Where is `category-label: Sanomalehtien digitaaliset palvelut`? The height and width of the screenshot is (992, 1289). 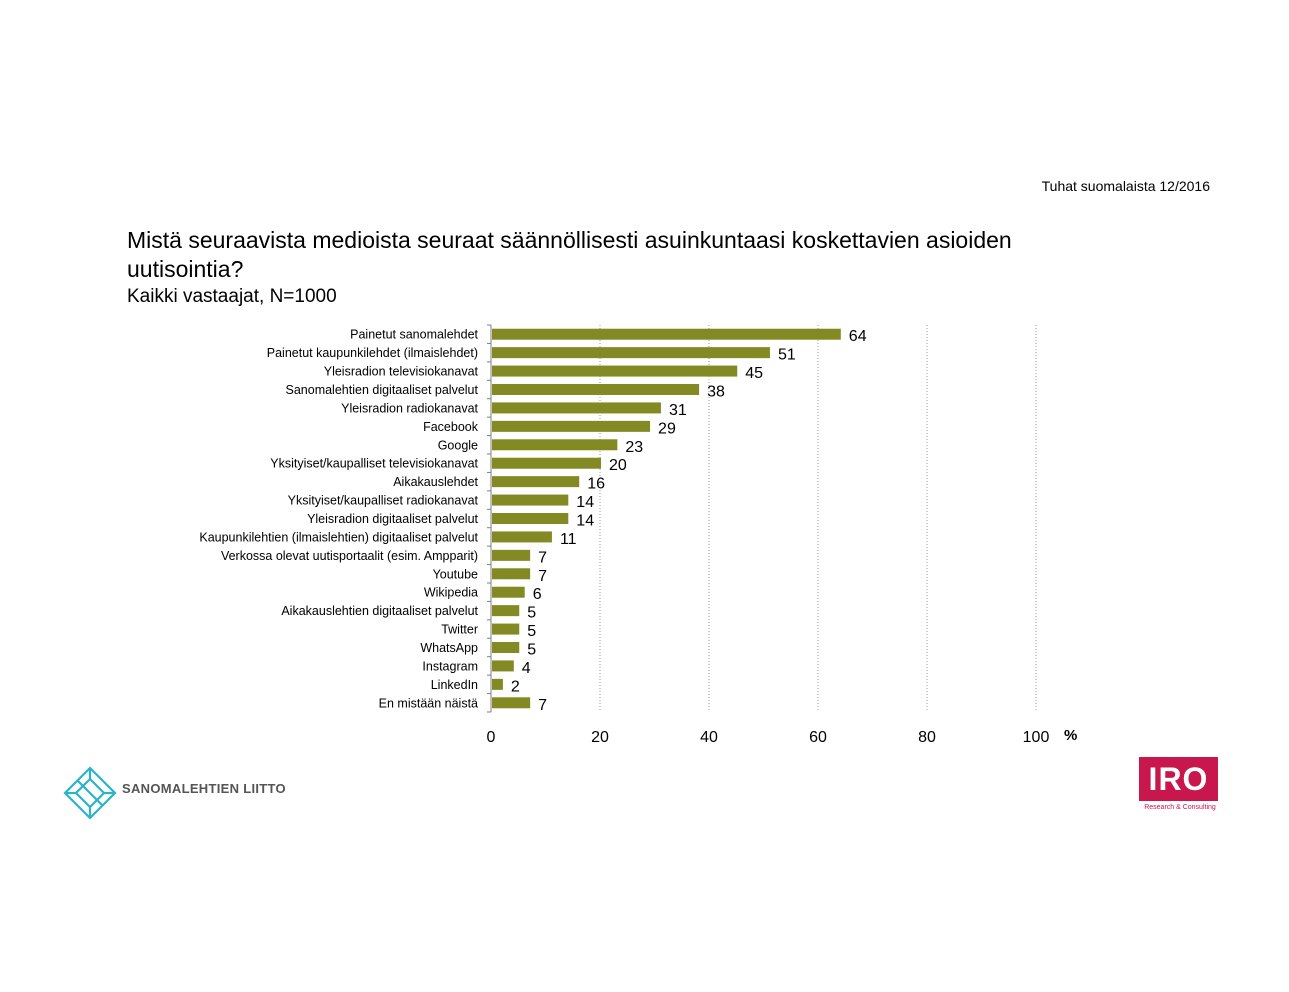 category-label: Sanomalehtien digitaaliset palvelut is located at coordinates (382, 390).